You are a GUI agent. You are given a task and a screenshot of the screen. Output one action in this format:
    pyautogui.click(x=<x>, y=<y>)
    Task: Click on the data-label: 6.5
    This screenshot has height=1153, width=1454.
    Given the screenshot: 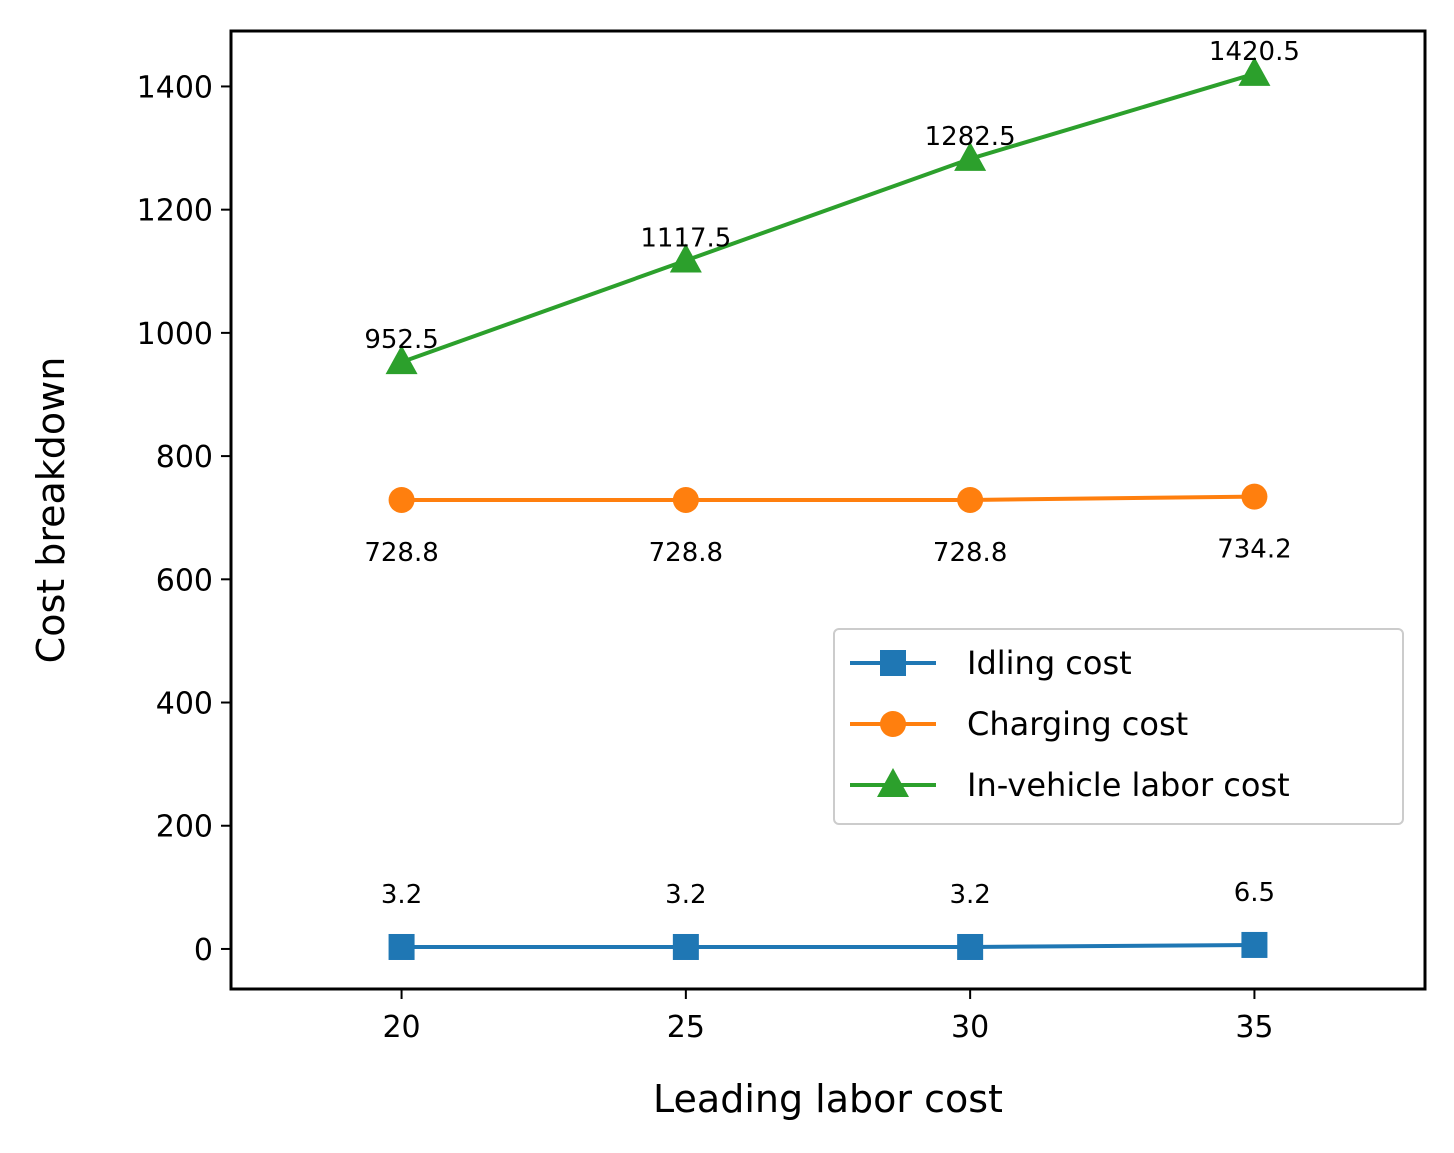 What is the action you would take?
    pyautogui.click(x=1254, y=893)
    